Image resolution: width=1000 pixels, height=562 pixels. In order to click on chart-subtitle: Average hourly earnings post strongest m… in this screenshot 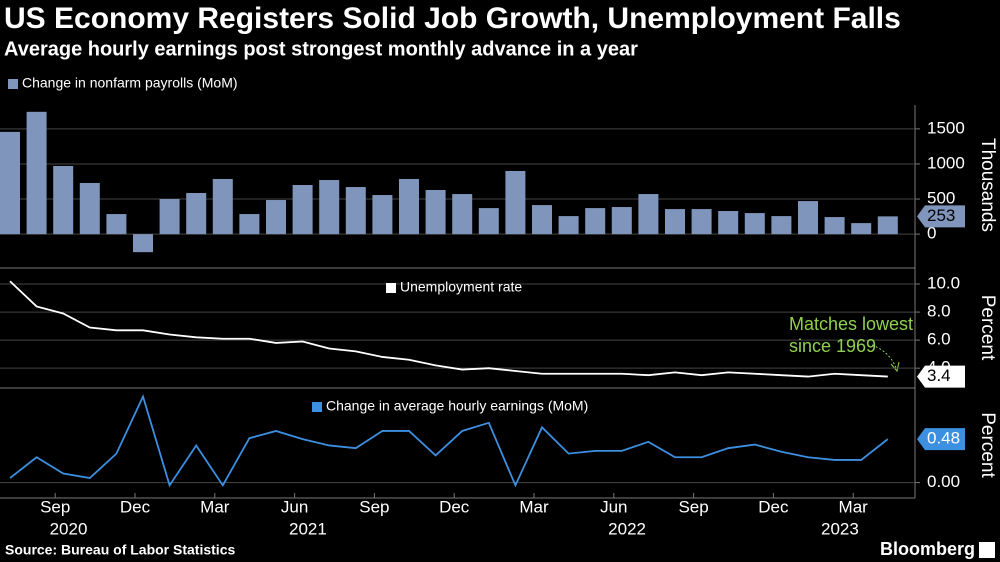, I will do `click(321, 49)`.